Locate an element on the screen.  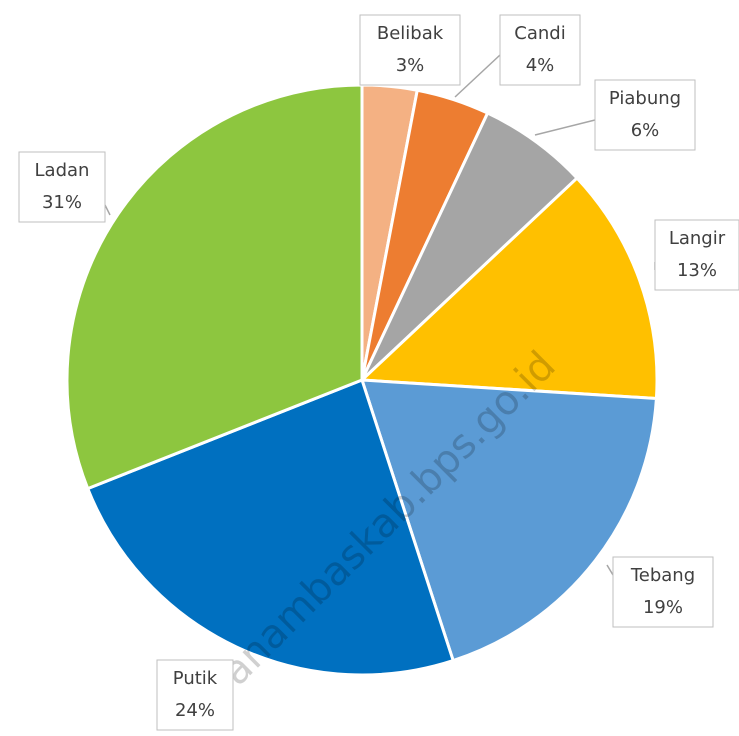
slice-label: Candi is located at coordinates (539, 33).